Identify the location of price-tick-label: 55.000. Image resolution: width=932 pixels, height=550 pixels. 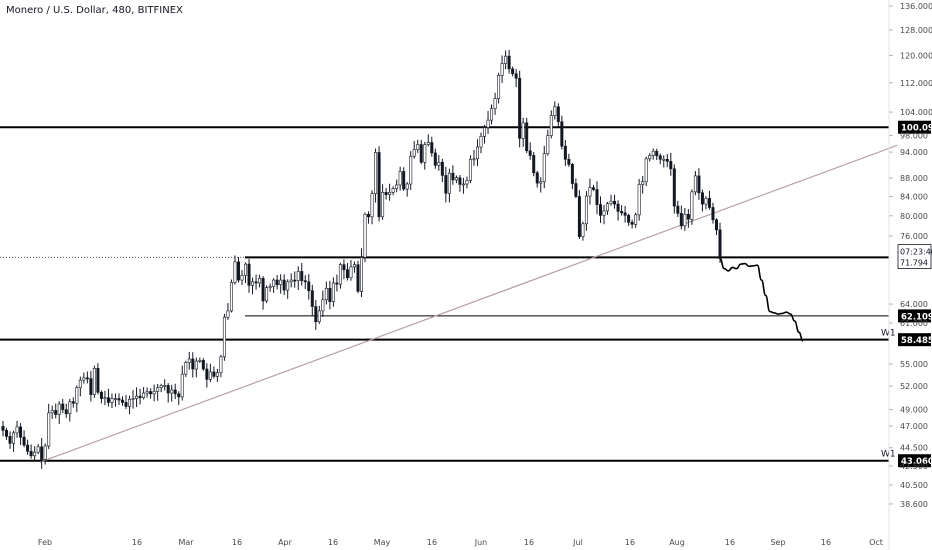
(914, 364).